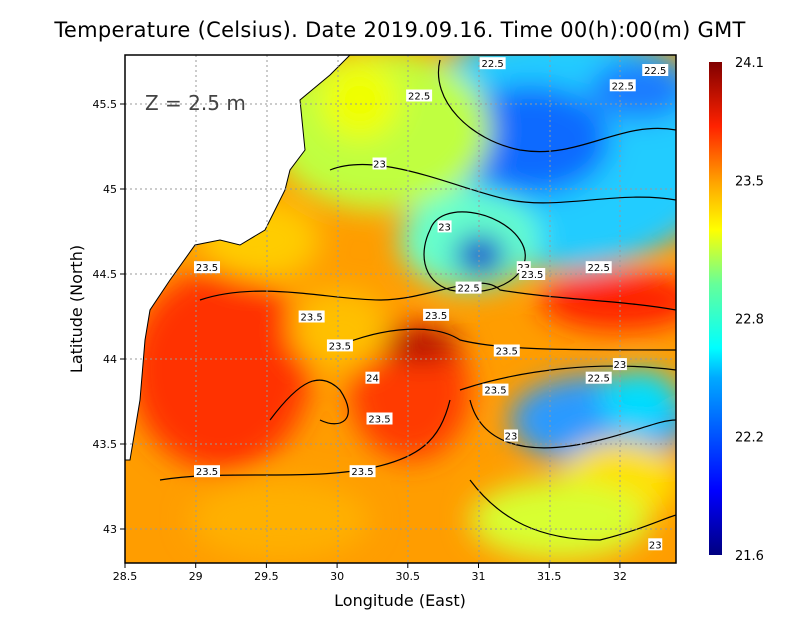 The height and width of the screenshot is (618, 800). I want to click on x-tick-label: 30, so click(337, 576).